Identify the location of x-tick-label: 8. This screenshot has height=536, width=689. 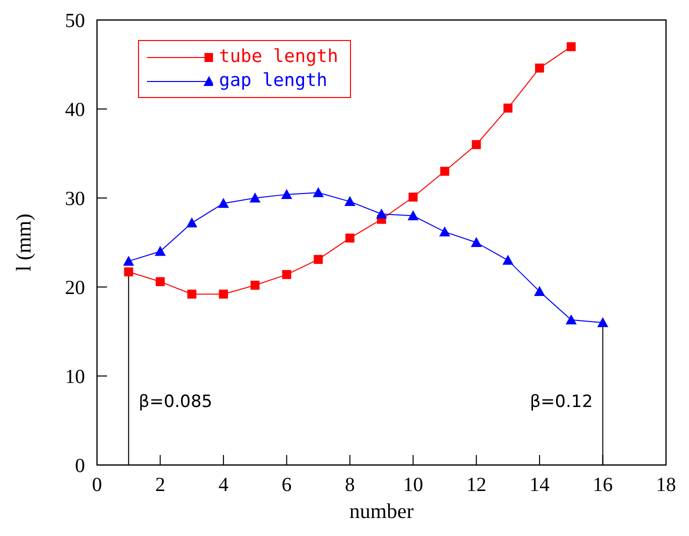
(349, 485).